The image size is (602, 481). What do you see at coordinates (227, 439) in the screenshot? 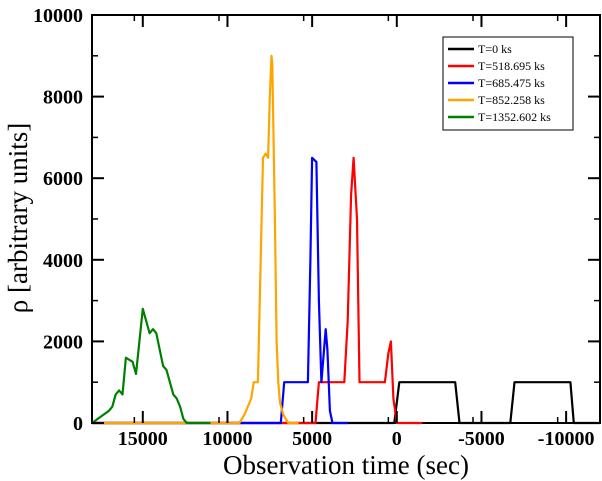
I see `x-tick-label: 10000` at bounding box center [227, 439].